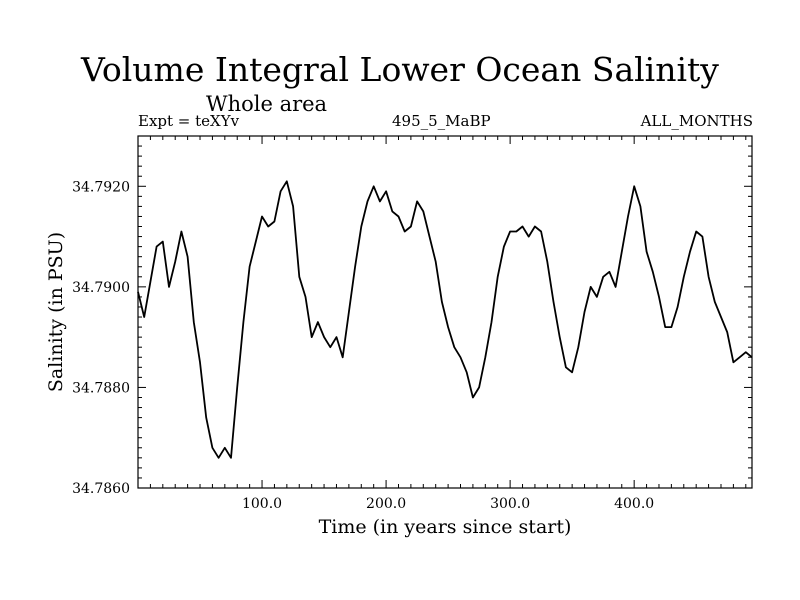 Image resolution: width=800 pixels, height=600 pixels. I want to click on y-tick-label: 34.7860, so click(101, 489).